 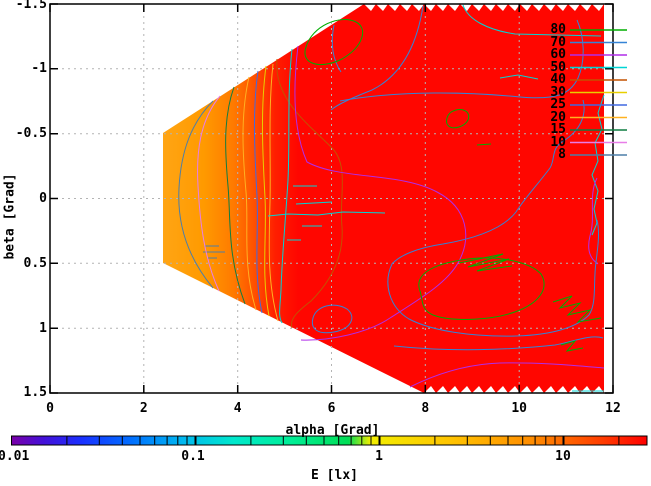 I want to click on legend-label-30: 30, so click(x=558, y=92).